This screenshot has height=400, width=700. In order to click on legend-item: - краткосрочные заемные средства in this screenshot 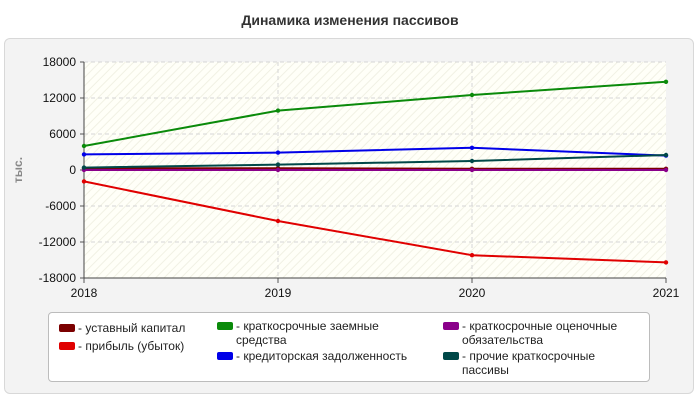, I will do `click(317, 333)`.